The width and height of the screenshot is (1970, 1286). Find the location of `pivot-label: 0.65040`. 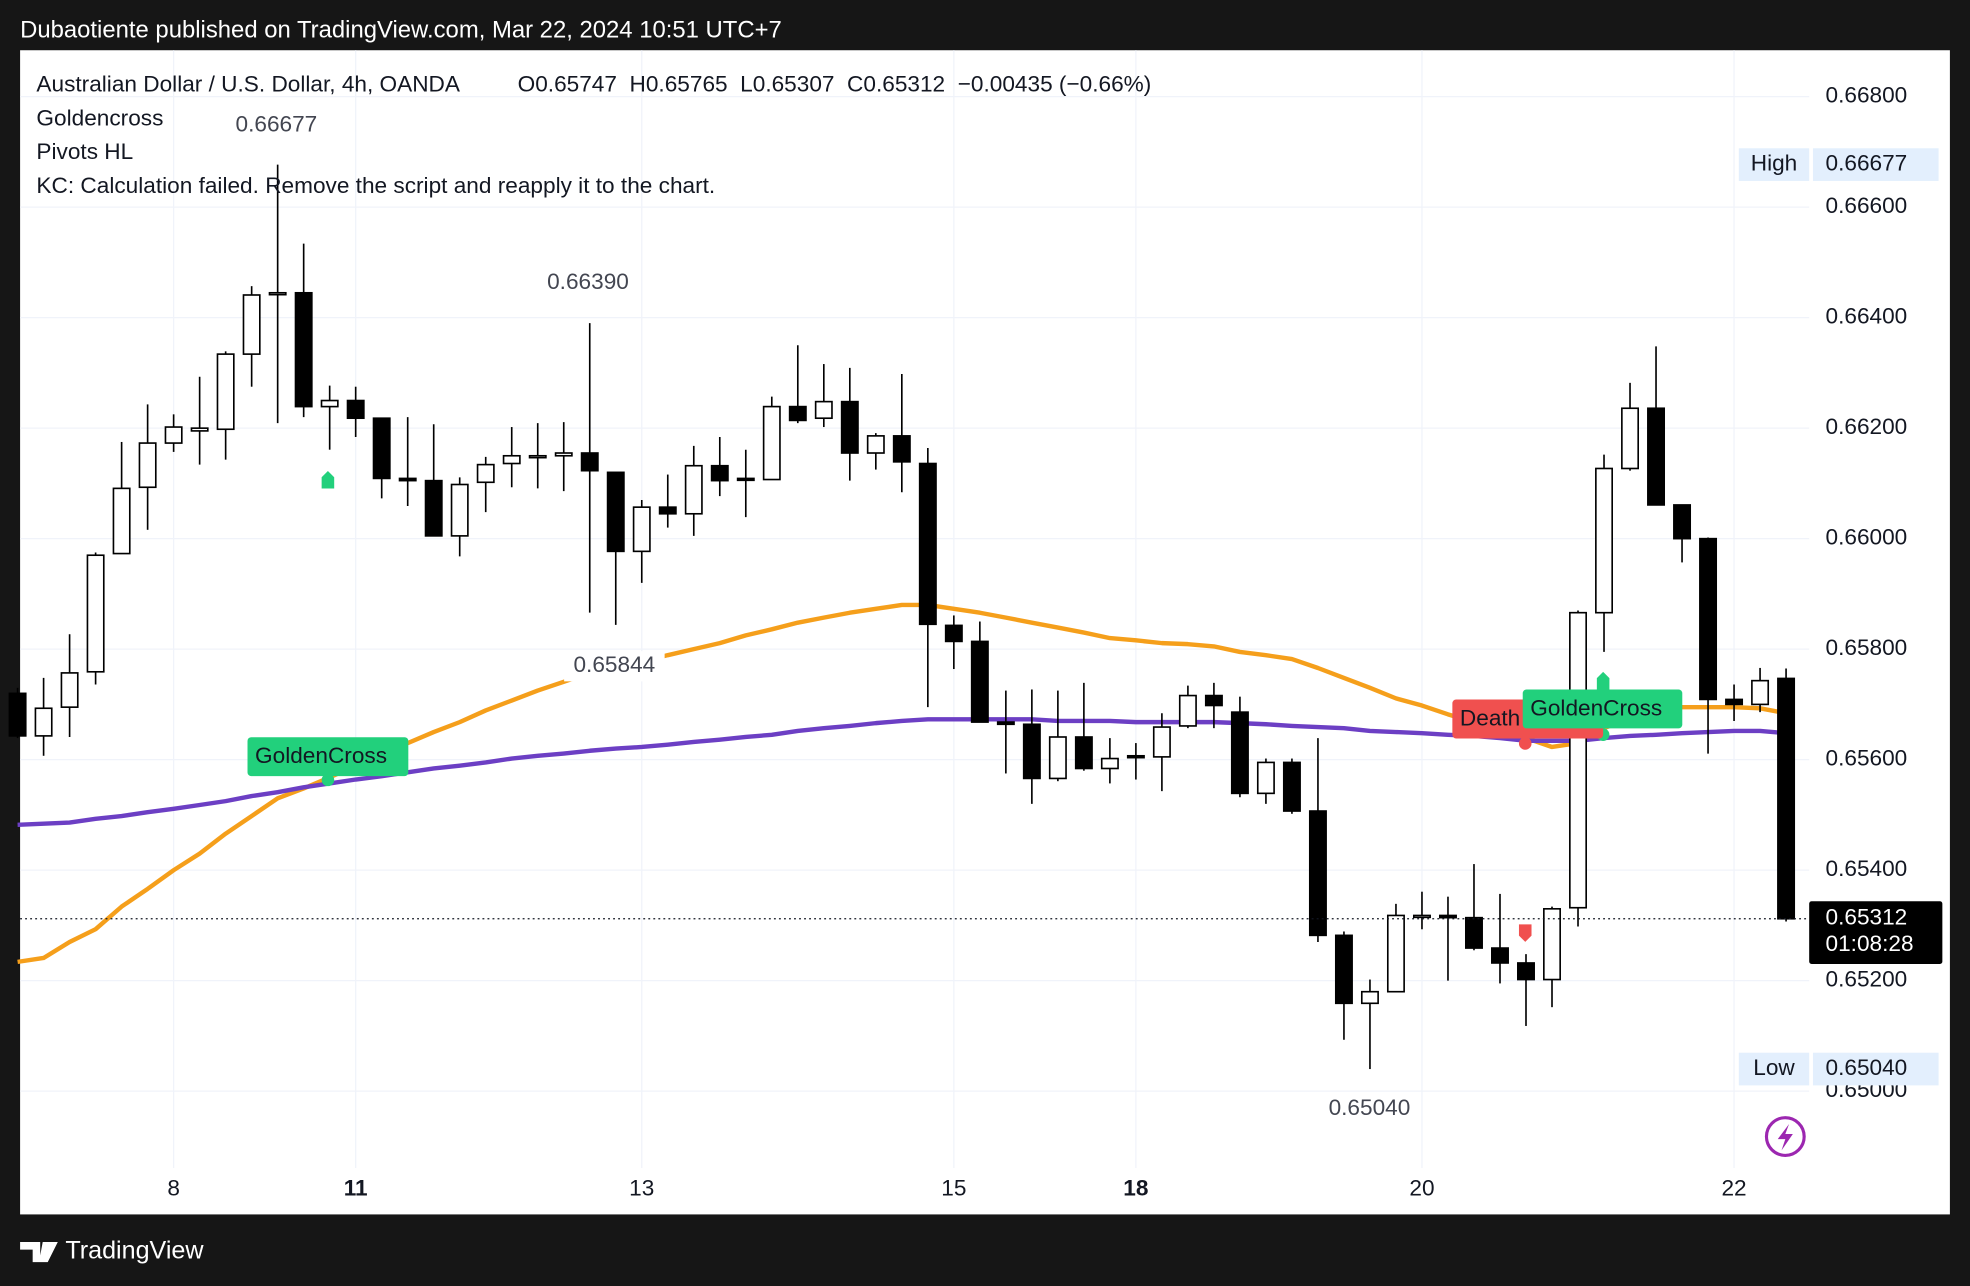

pivot-label: 0.65040 is located at coordinates (1370, 1107).